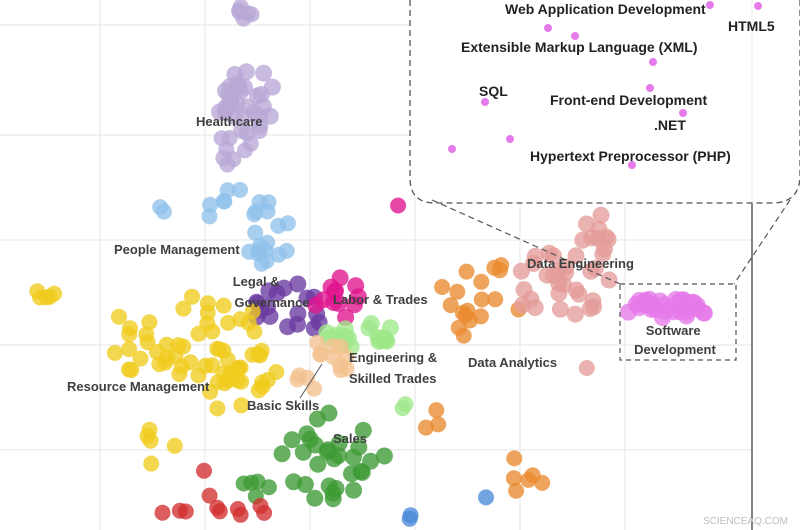  Describe the element at coordinates (670, 125) in the screenshot. I see `inset-label-dotnet: .NET` at that location.